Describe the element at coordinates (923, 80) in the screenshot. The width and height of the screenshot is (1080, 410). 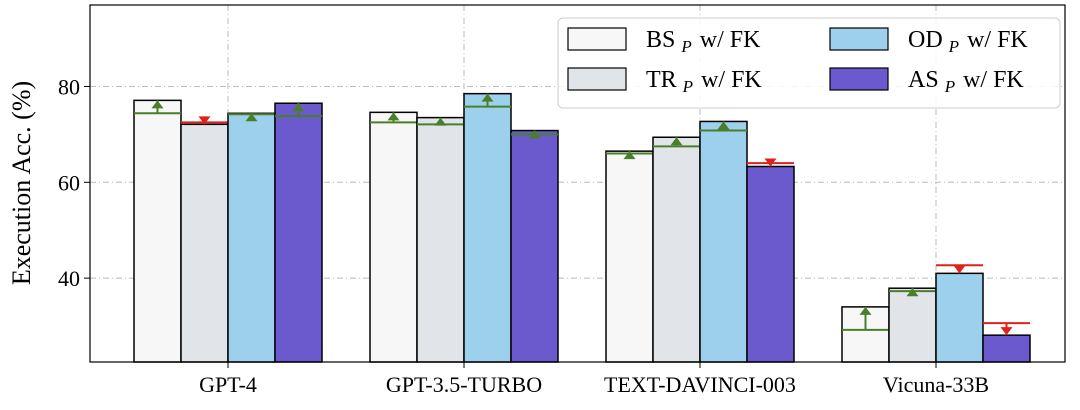
I see `legend-name: AS` at that location.